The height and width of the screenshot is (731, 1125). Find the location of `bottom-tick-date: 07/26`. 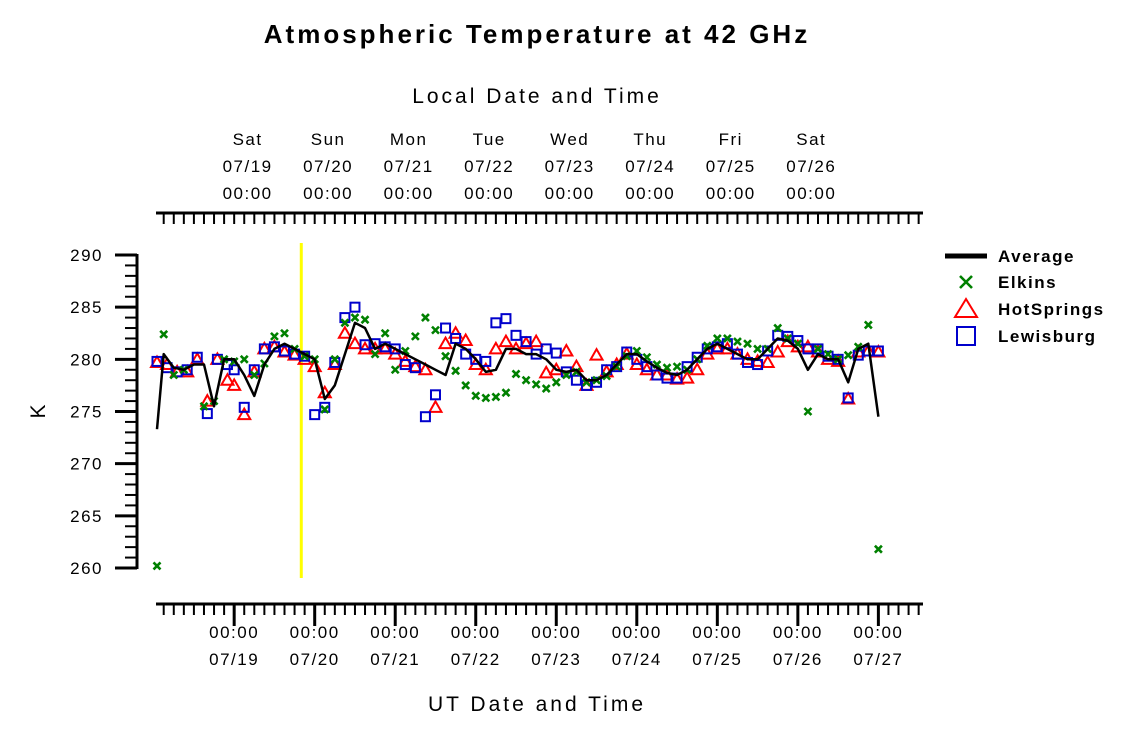

bottom-tick-date: 07/26 is located at coordinates (798, 659).